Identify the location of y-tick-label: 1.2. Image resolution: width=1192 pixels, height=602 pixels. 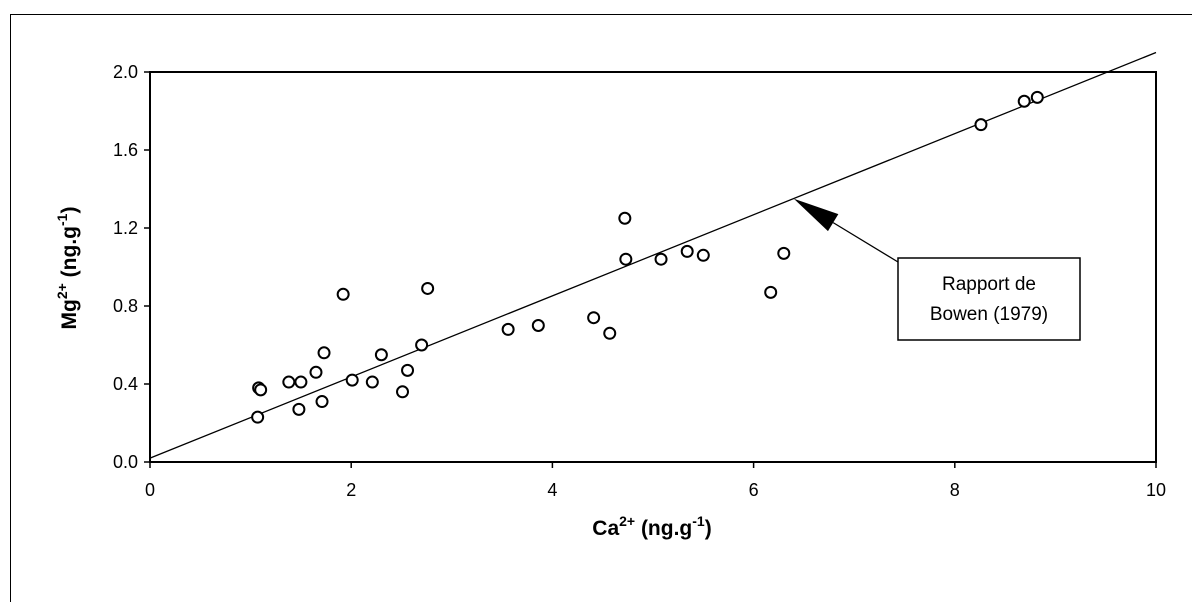
(125, 228).